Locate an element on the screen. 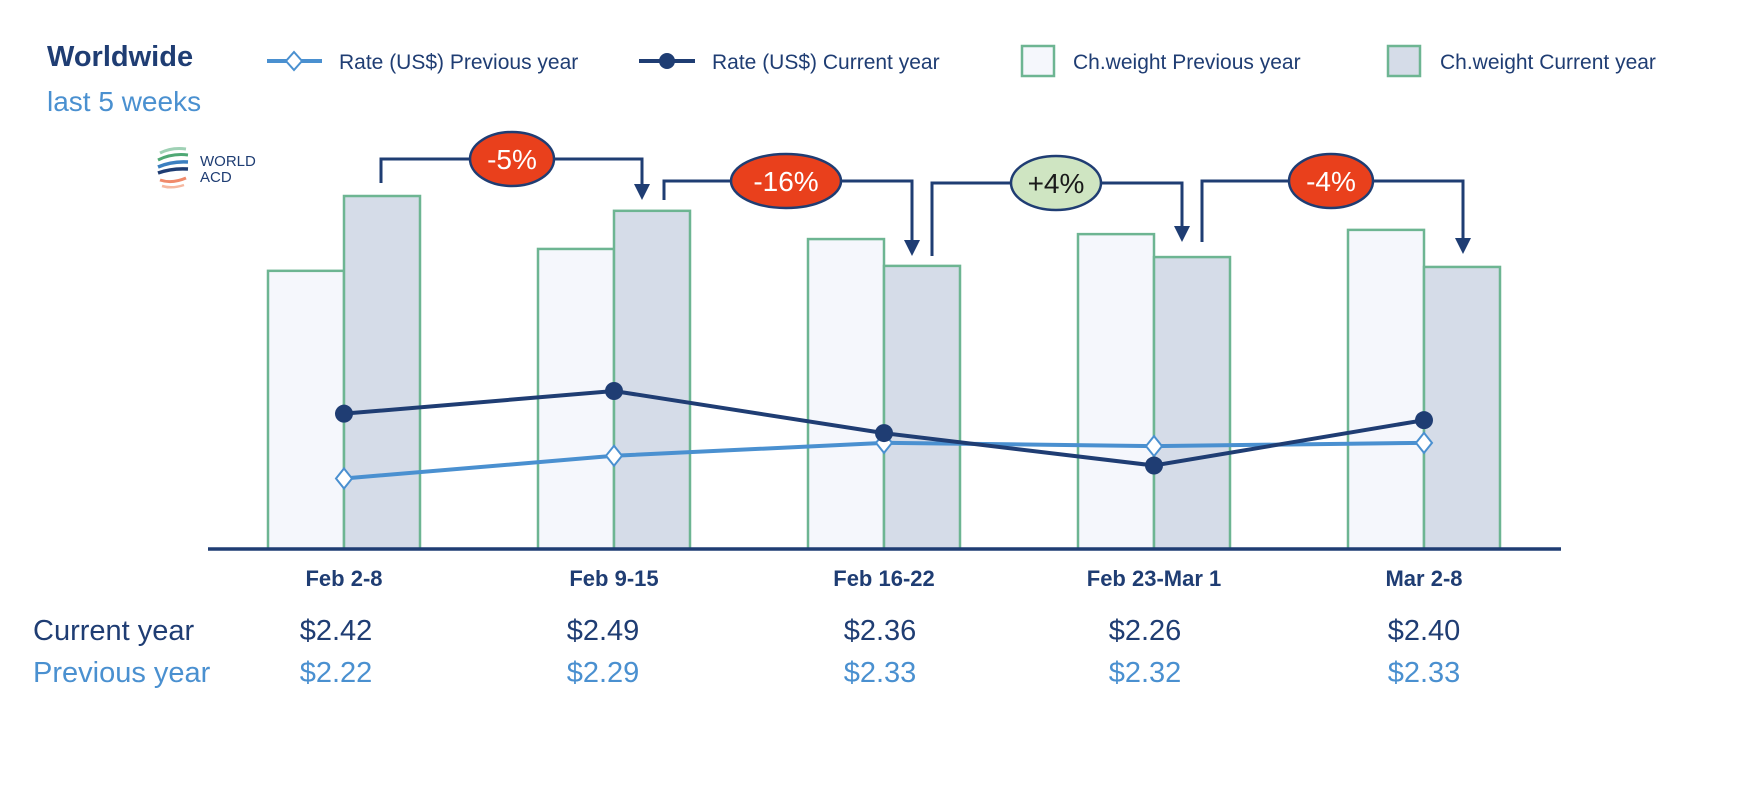  change-label: -4% is located at coordinates (1331, 181).